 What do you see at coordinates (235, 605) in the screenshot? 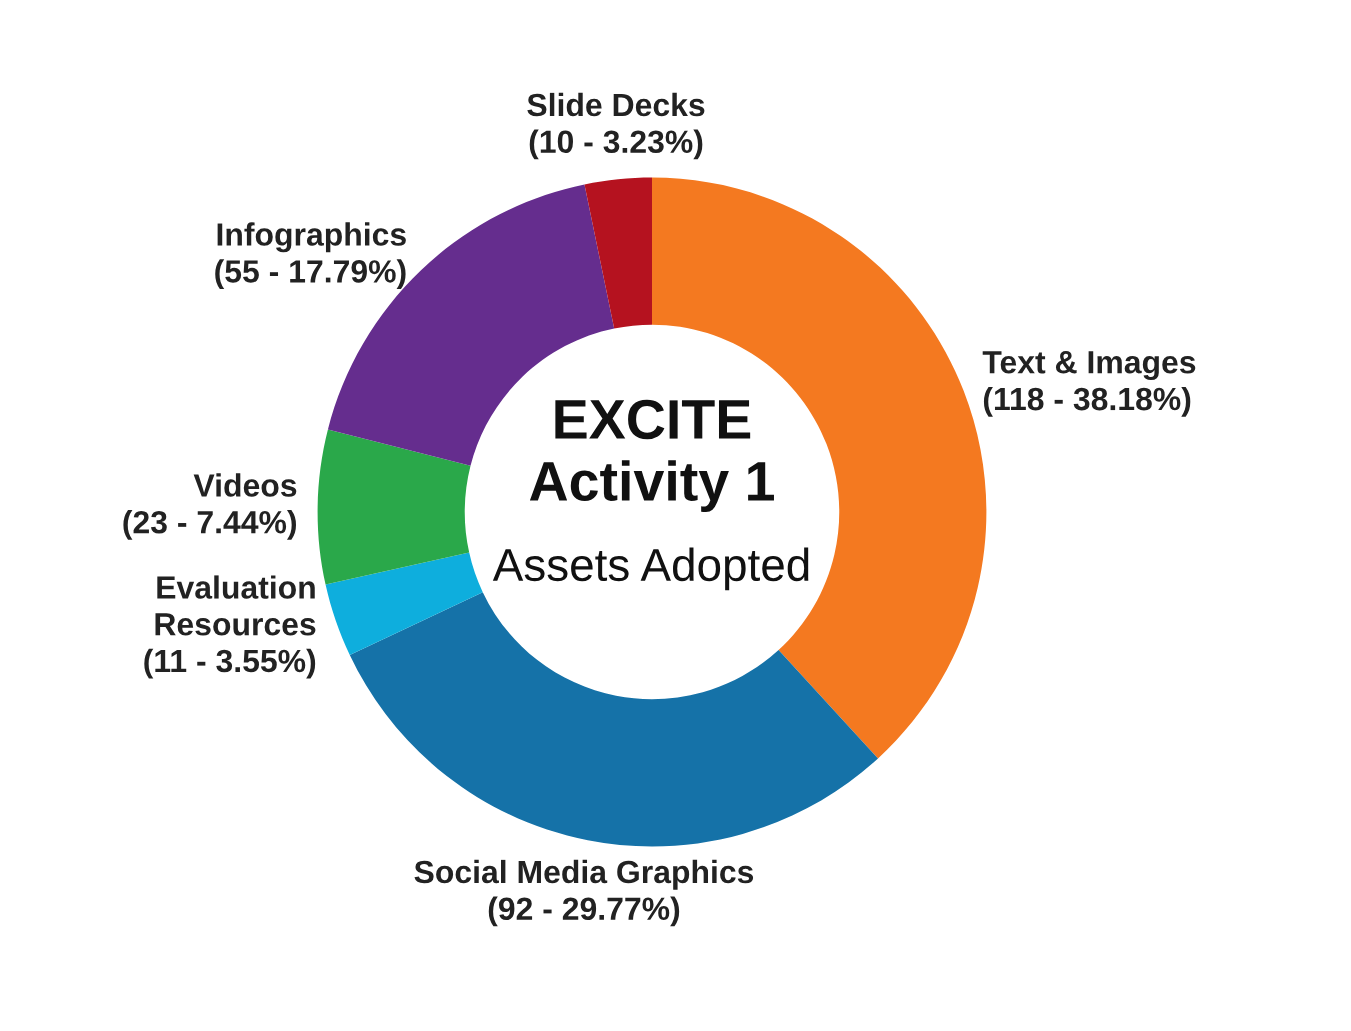
I see `slice-label: Evaluation Resources` at bounding box center [235, 605].